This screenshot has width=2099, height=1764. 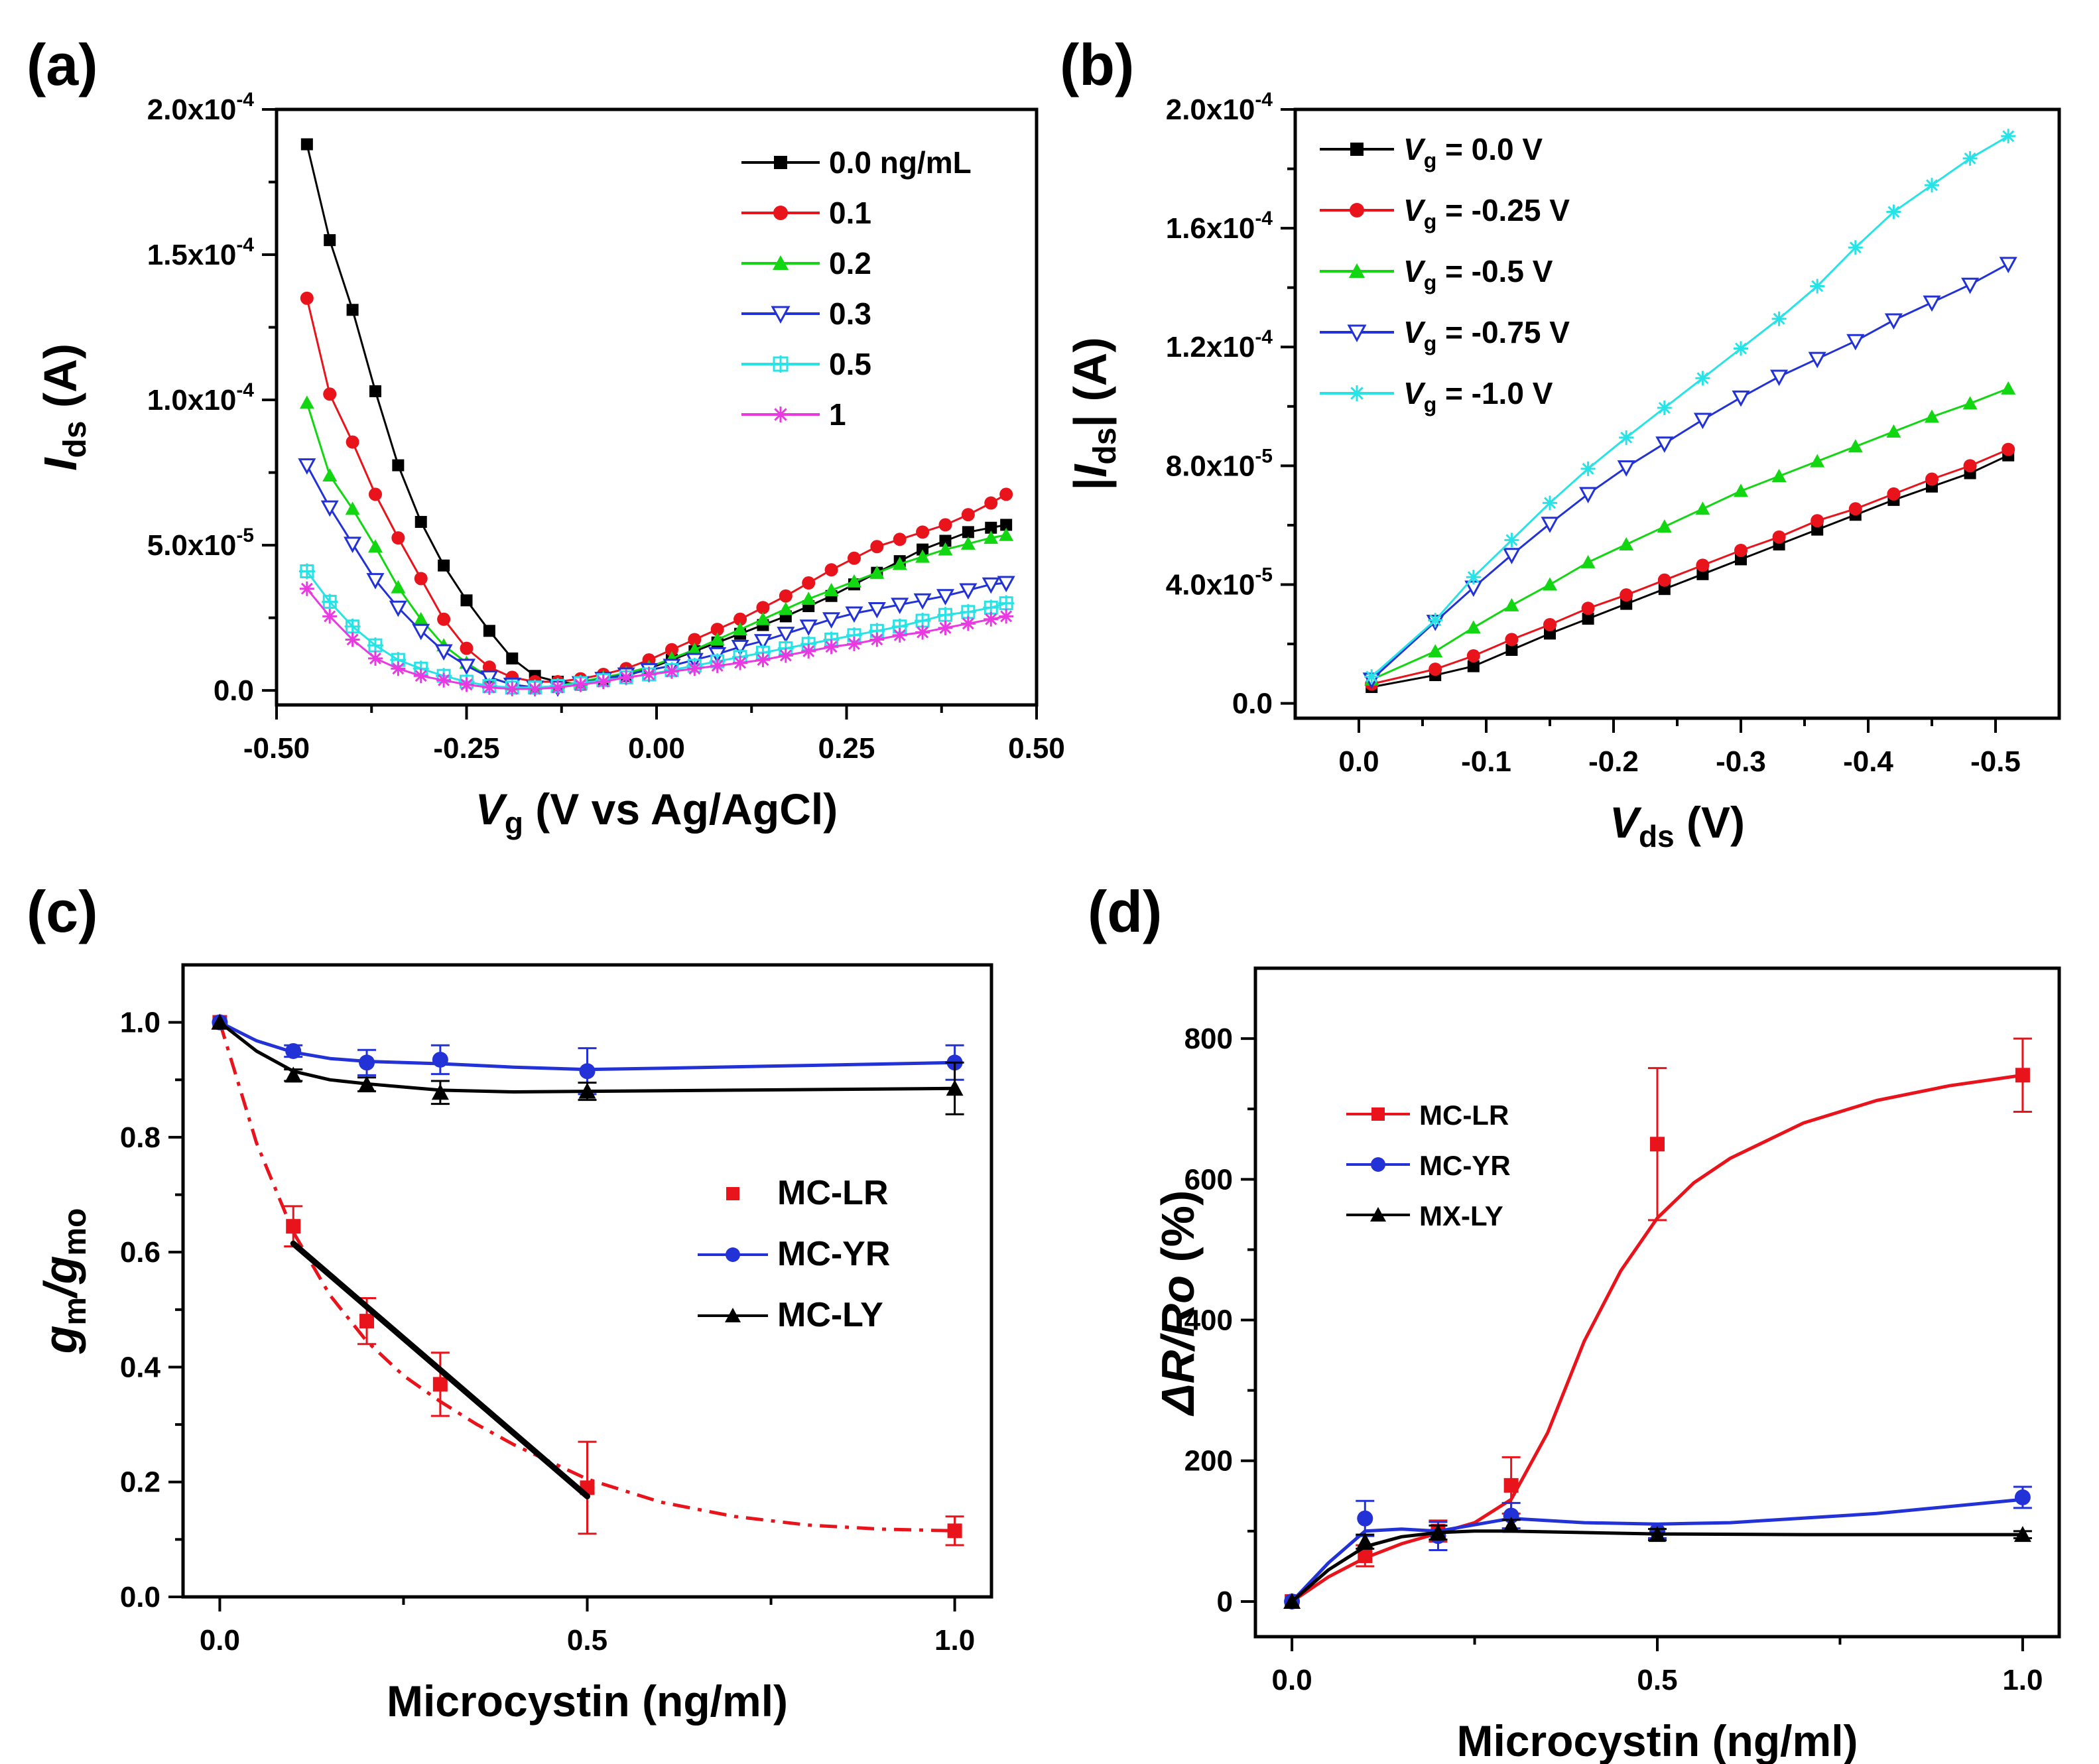 What do you see at coordinates (955, 1640) in the screenshot?
I see `x-tick-label: 1.0` at bounding box center [955, 1640].